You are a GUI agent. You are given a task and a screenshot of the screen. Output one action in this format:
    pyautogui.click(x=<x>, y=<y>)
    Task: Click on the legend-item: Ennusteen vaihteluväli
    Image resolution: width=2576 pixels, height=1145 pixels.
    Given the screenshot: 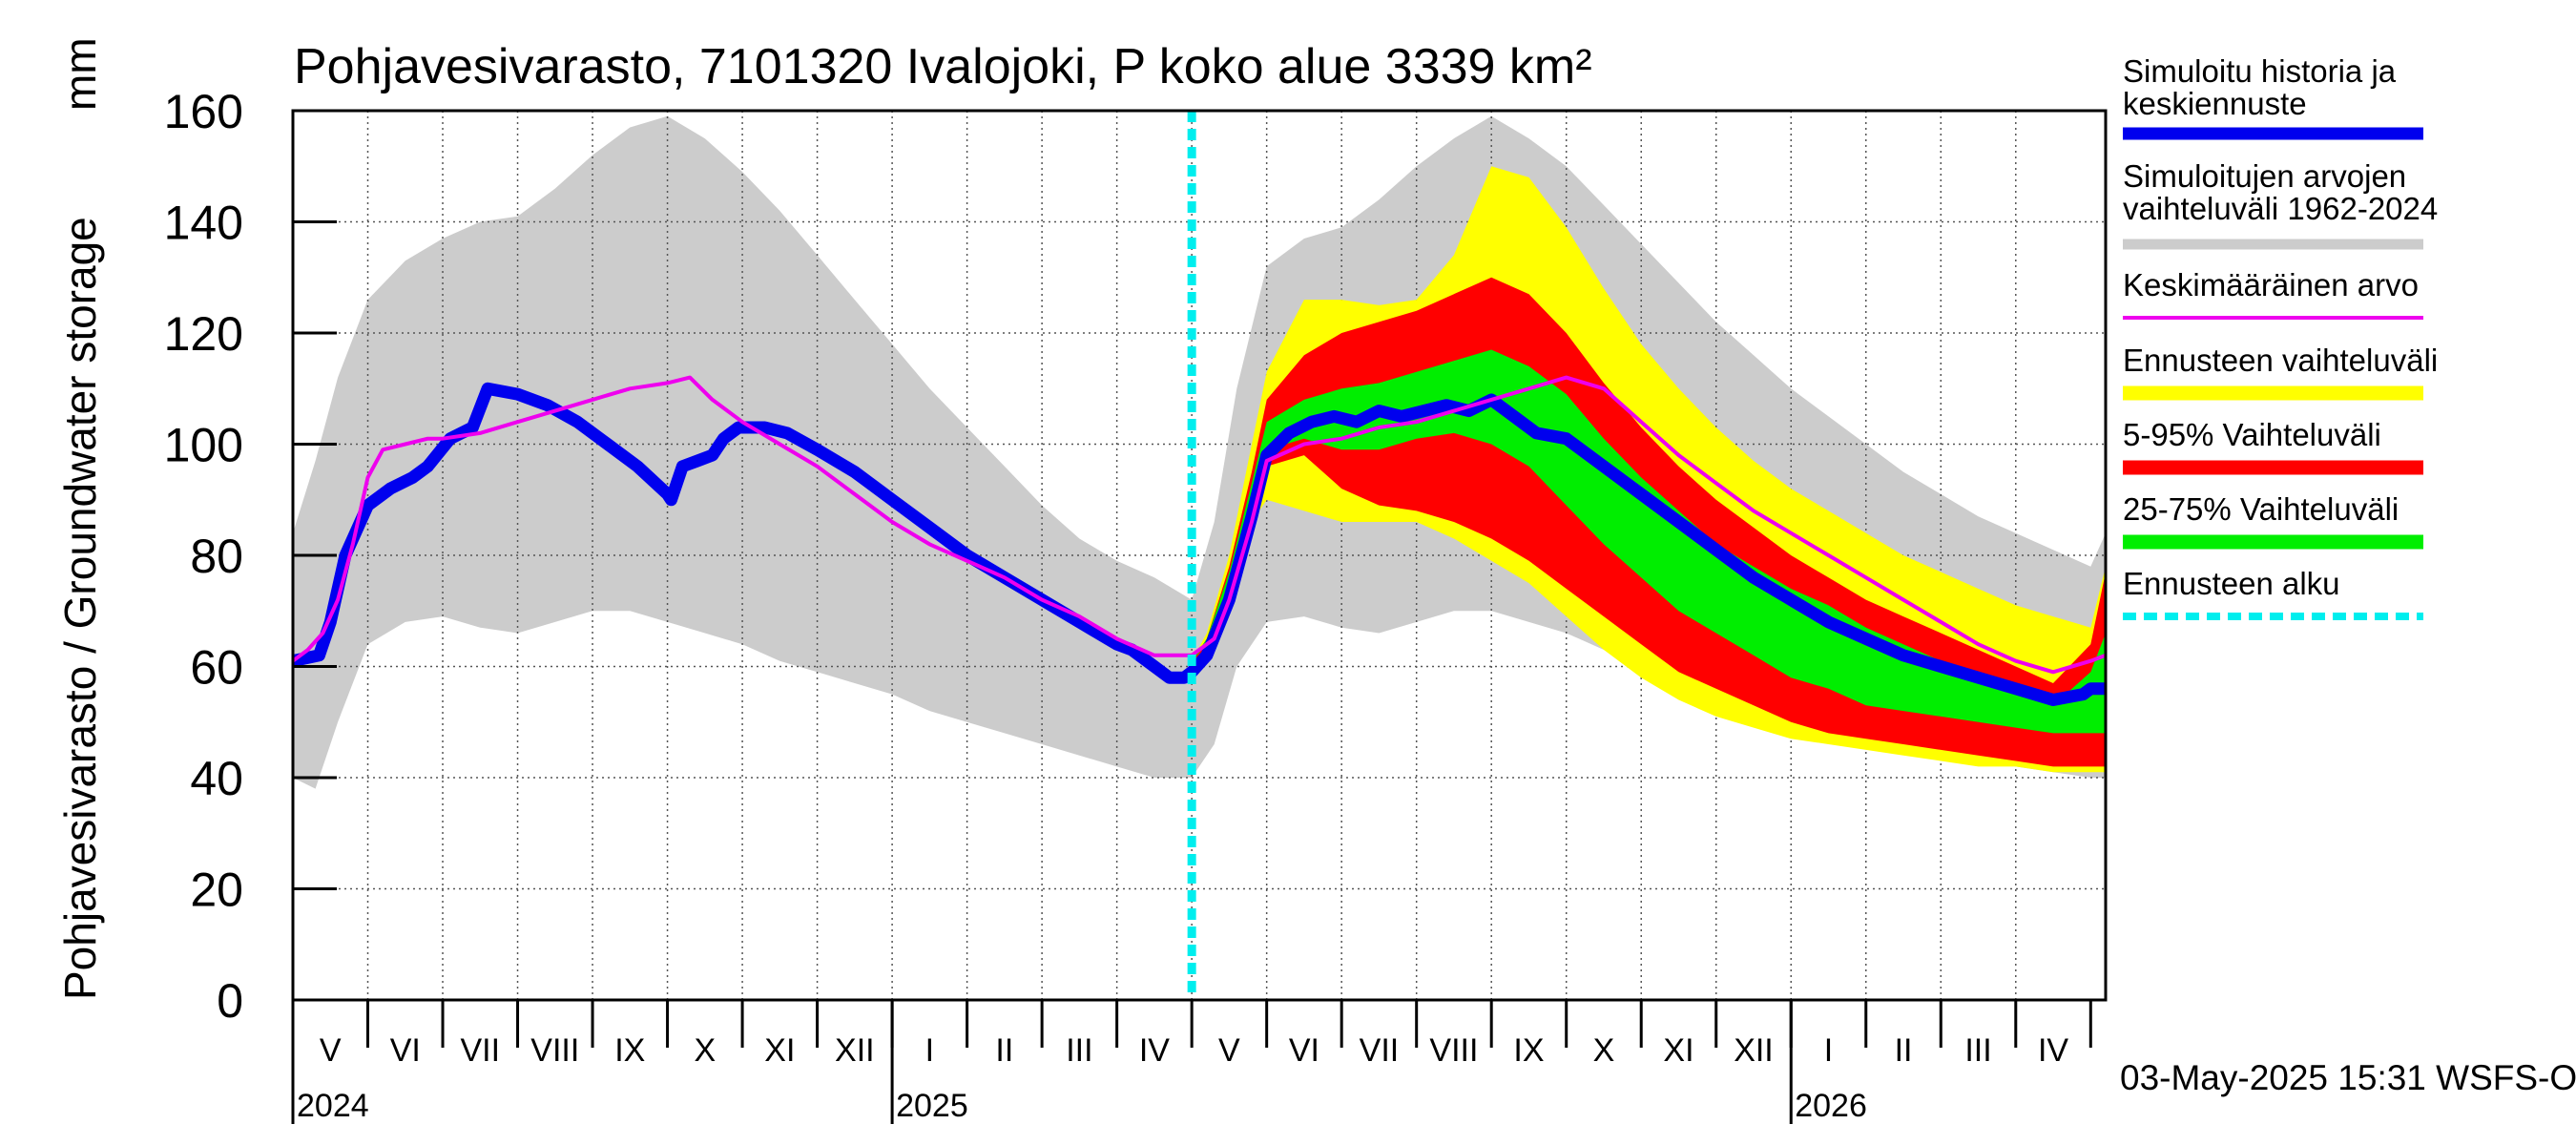 What is the action you would take?
    pyautogui.click(x=2280, y=372)
    